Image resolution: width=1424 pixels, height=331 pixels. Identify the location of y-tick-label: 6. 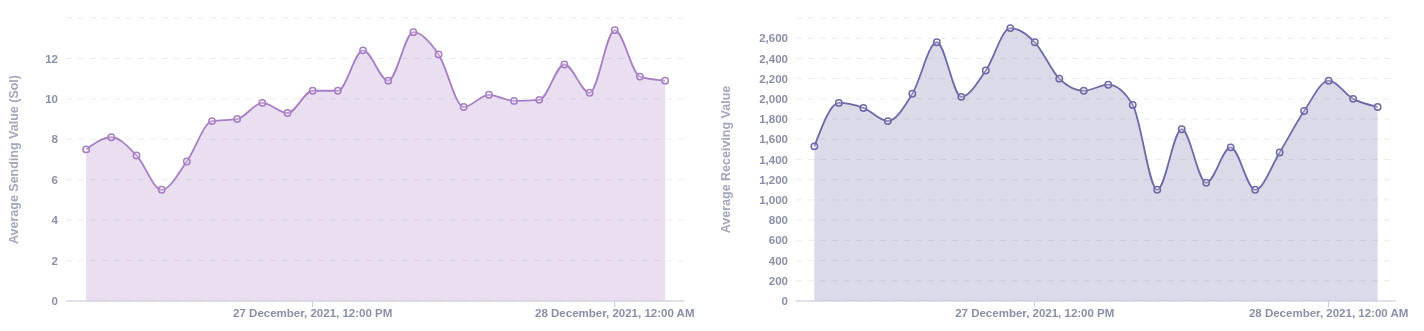
(54, 179).